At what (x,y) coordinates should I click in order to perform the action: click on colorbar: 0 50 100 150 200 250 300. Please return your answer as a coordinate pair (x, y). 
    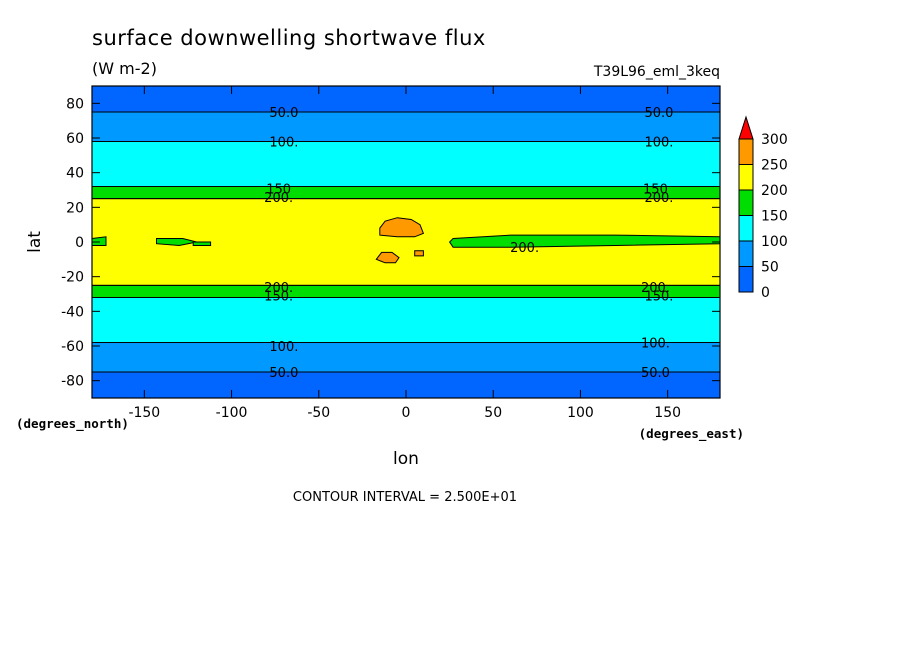
    Looking at the image, I should click on (763, 208).